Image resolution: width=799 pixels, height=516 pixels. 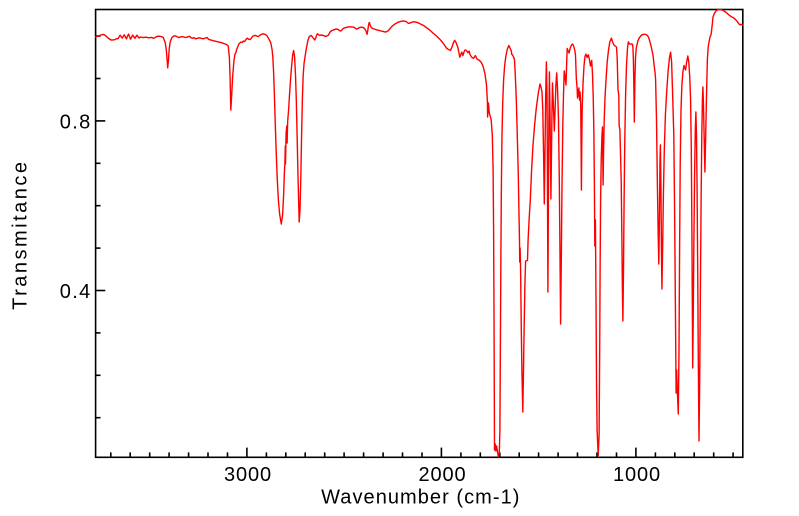 I want to click on svg-text: Wavenumber (cm-1), so click(x=420, y=498).